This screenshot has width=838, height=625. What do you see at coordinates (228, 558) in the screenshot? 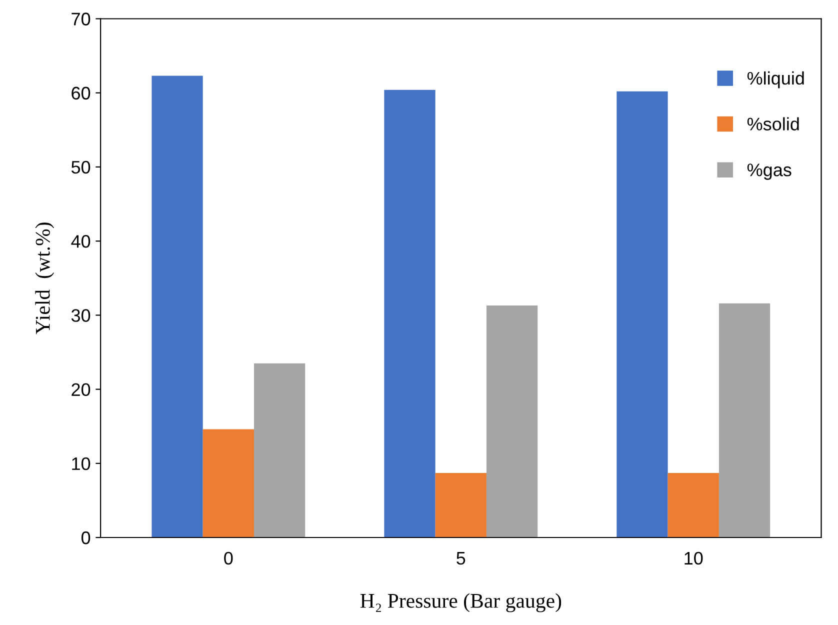
I see `x-tick-label: 0` at bounding box center [228, 558].